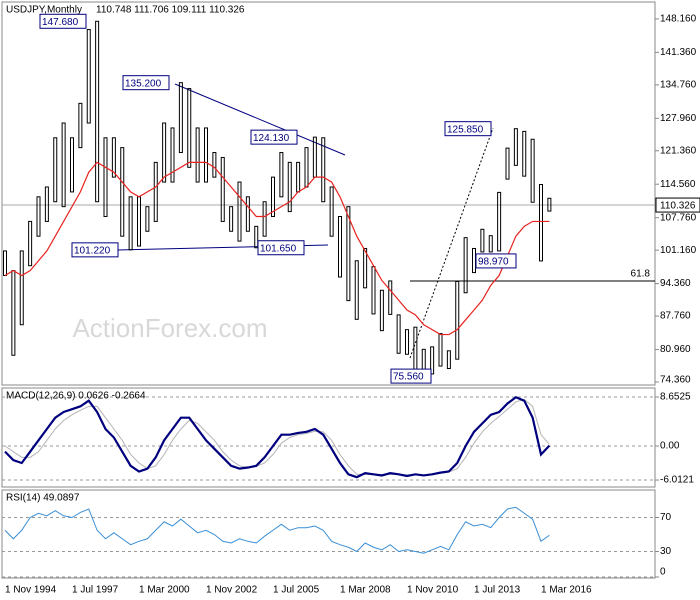 The width and height of the screenshot is (700, 600). Describe the element at coordinates (678, 150) in the screenshot. I see `y-tick-label: 121.360` at that location.